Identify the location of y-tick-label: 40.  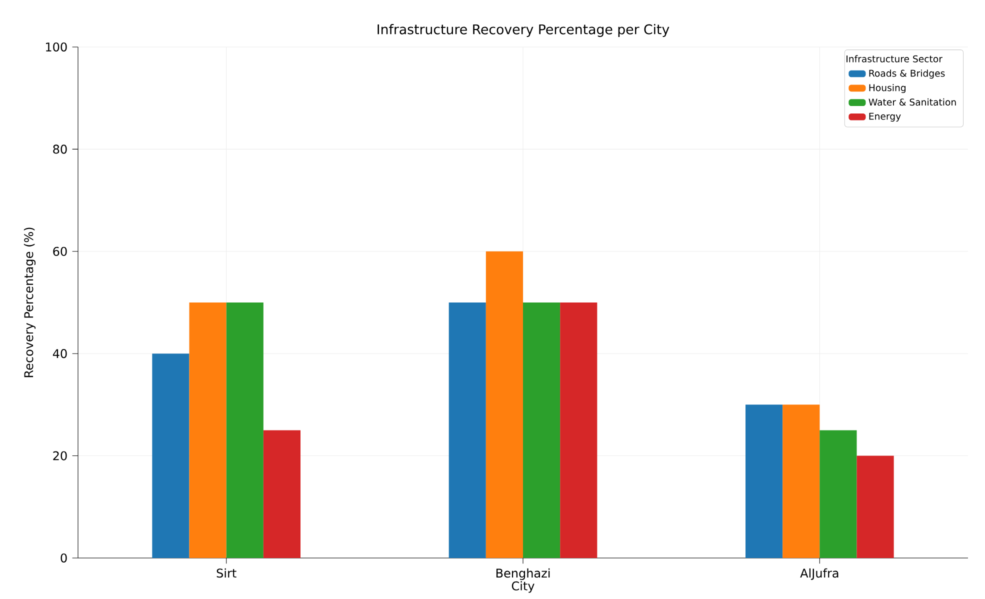
(59, 353).